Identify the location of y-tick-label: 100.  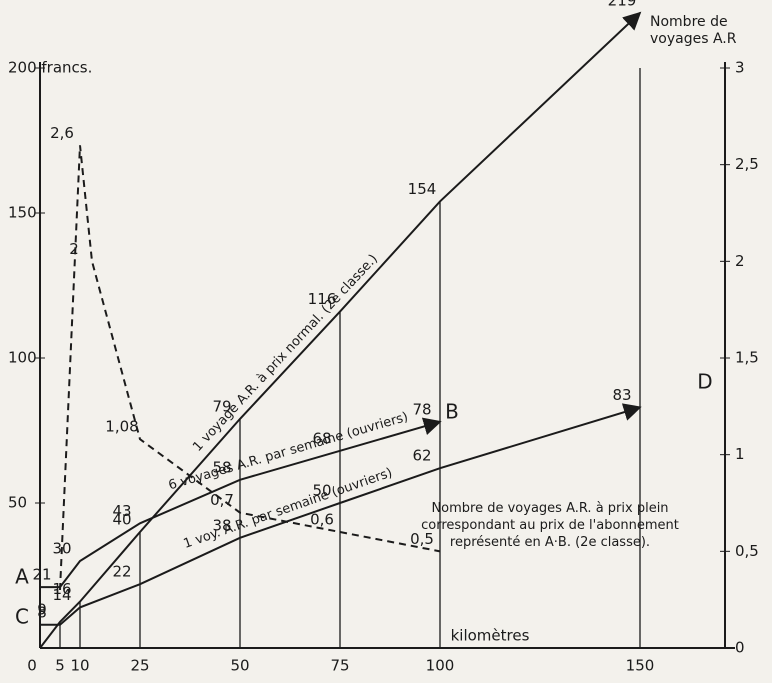
(22, 358).